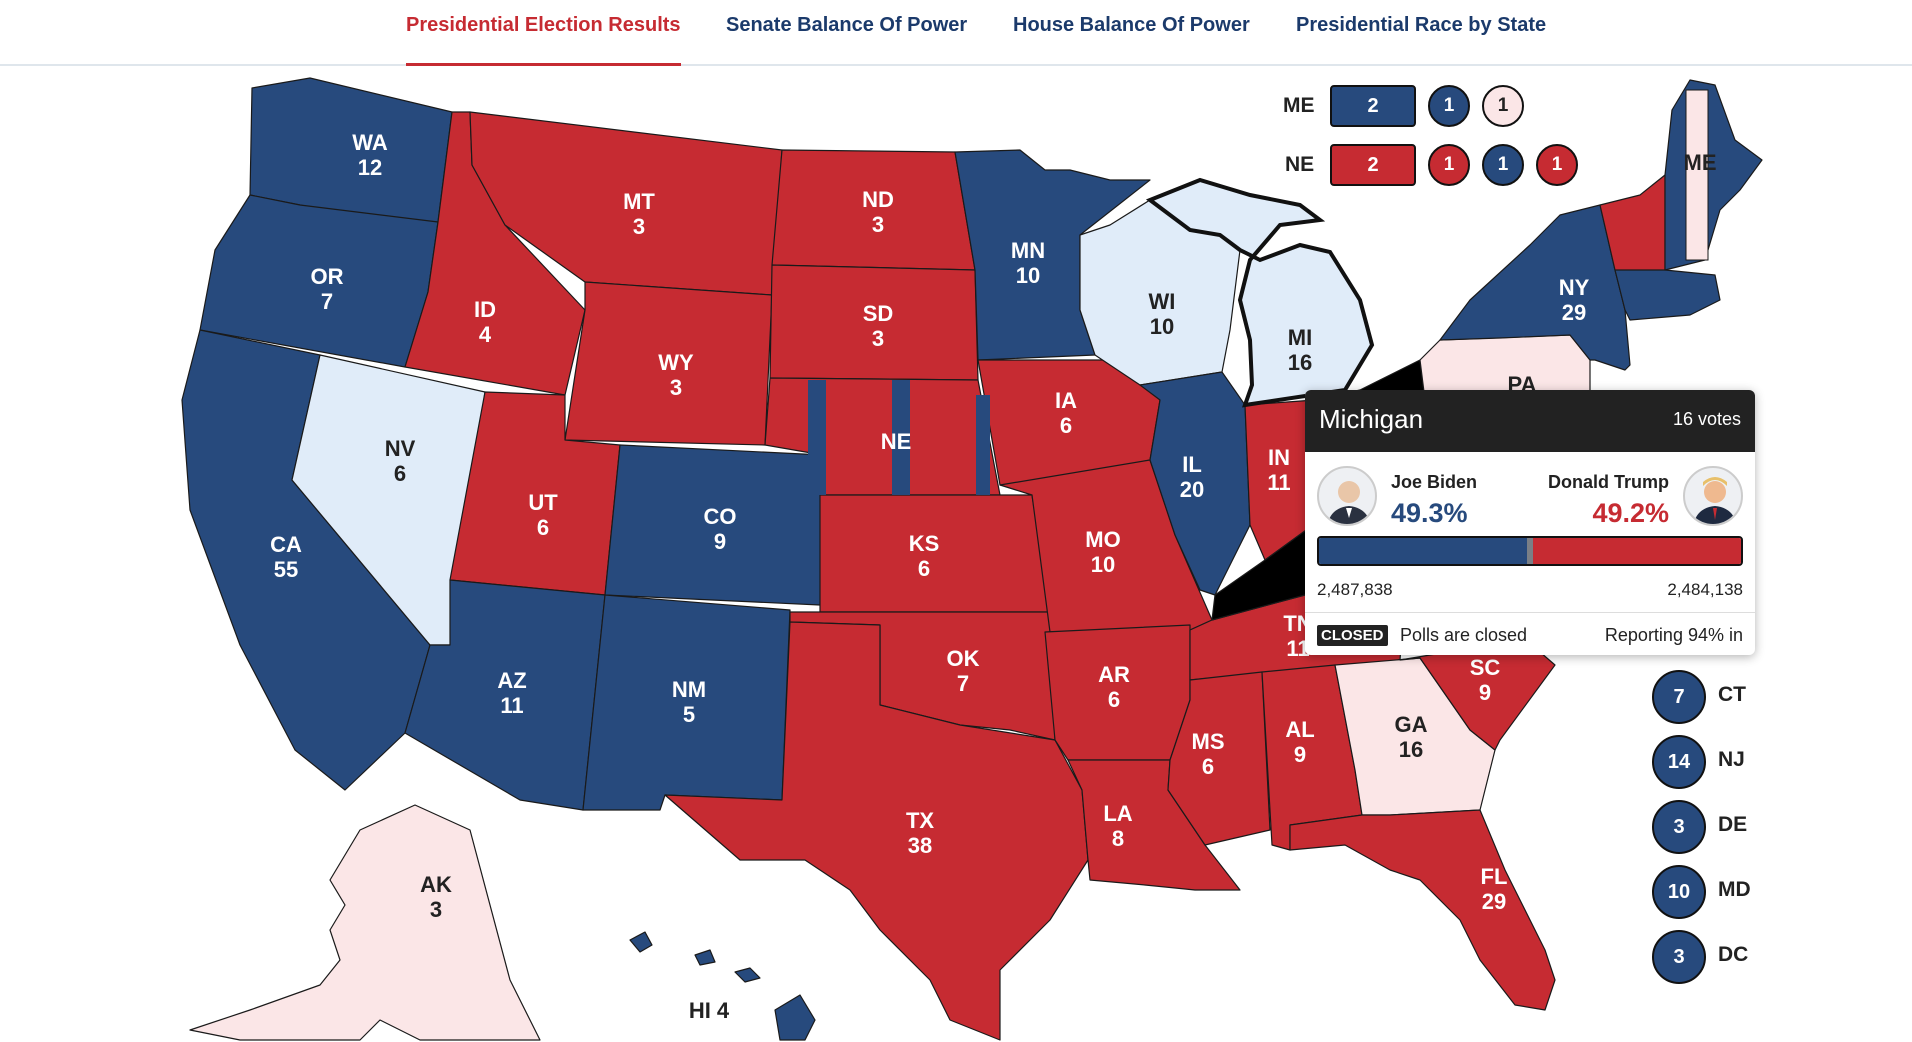  I want to click on tooltip-electoral-votes: 16 votes, so click(1706, 419).